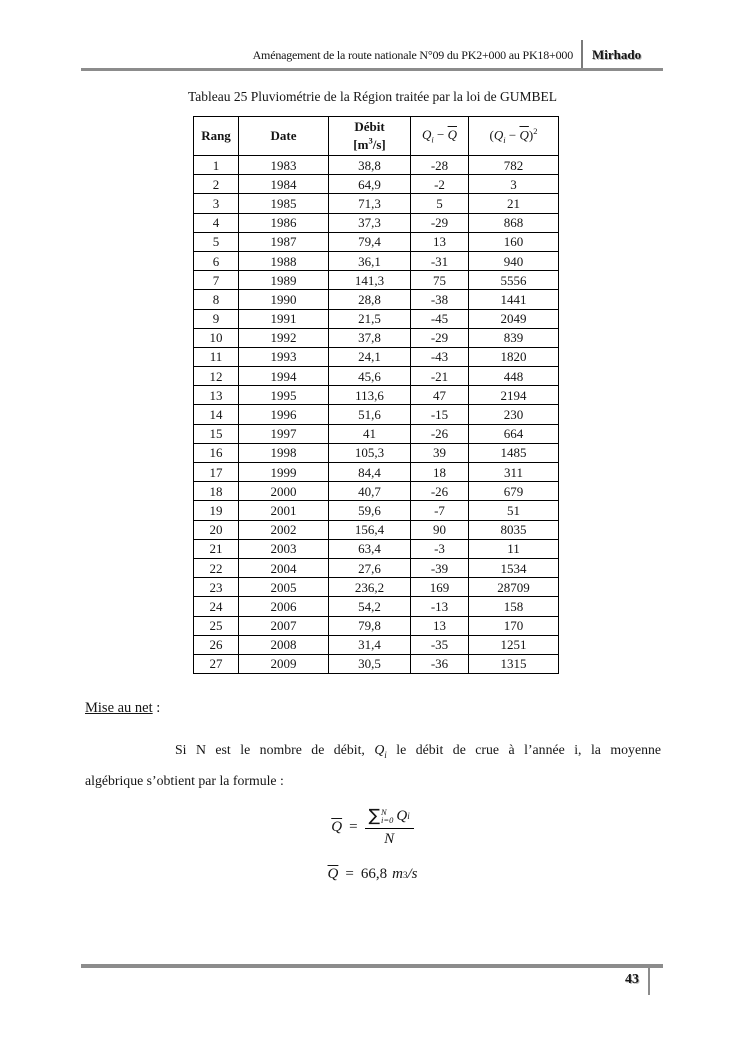  What do you see at coordinates (369, 510) in the screenshot?
I see `table-cell: 59,6` at bounding box center [369, 510].